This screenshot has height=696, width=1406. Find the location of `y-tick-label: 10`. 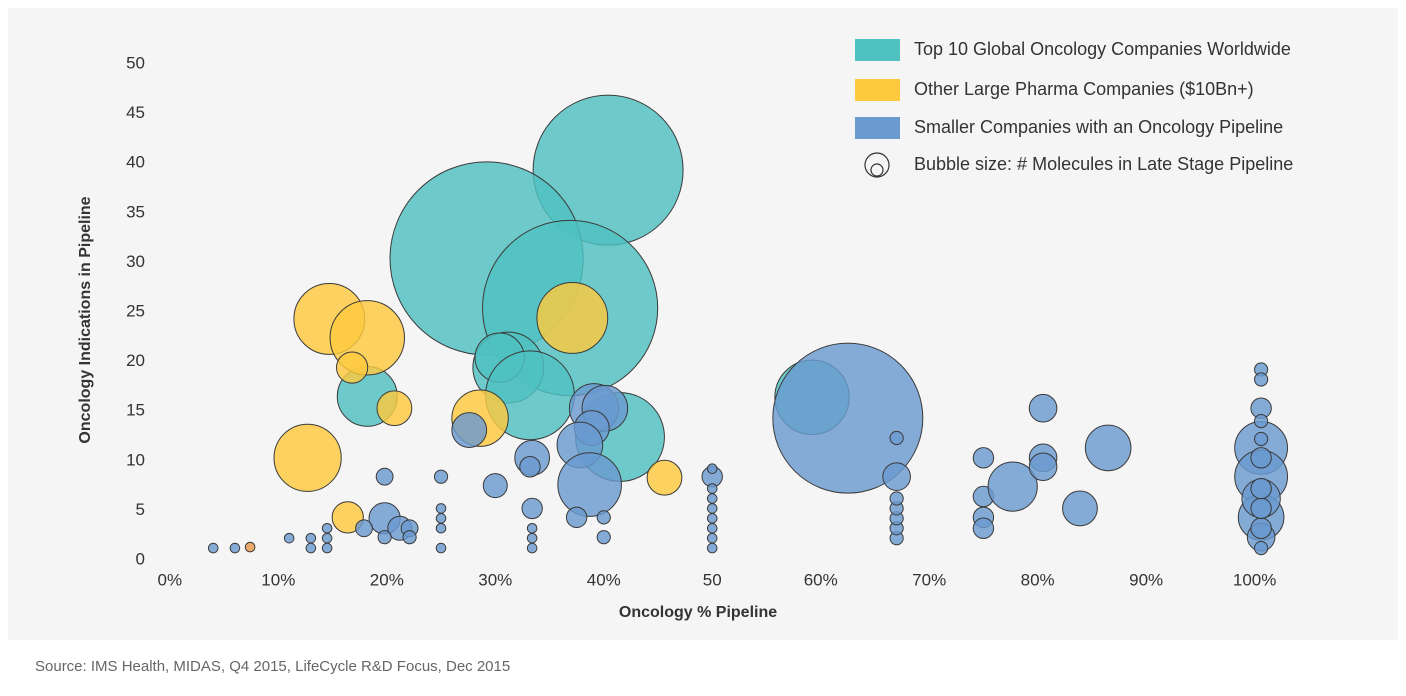

y-tick-label: 10 is located at coordinates (135, 459).